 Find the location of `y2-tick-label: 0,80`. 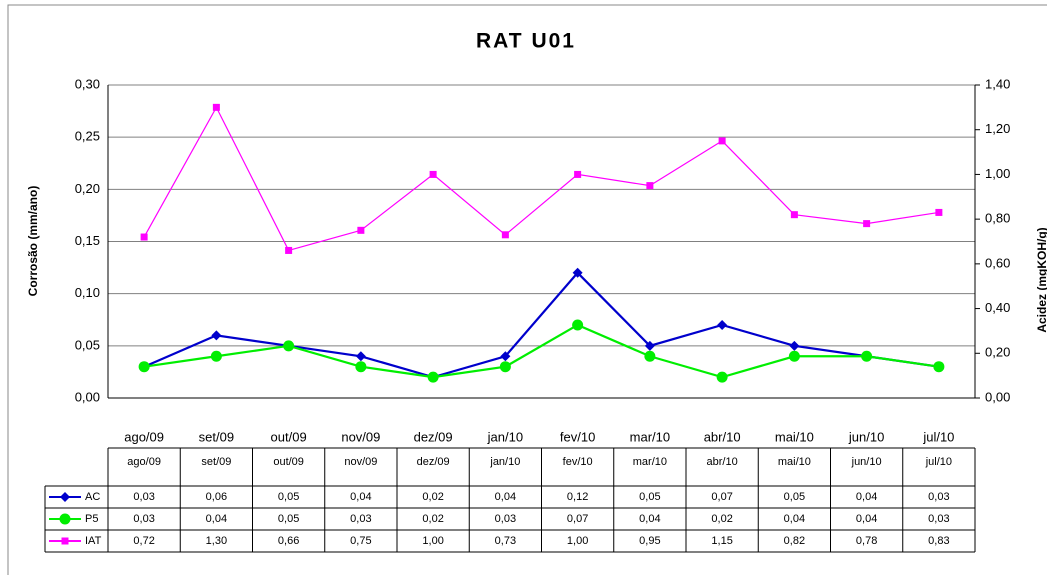

y2-tick-label: 0,80 is located at coordinates (997, 218).